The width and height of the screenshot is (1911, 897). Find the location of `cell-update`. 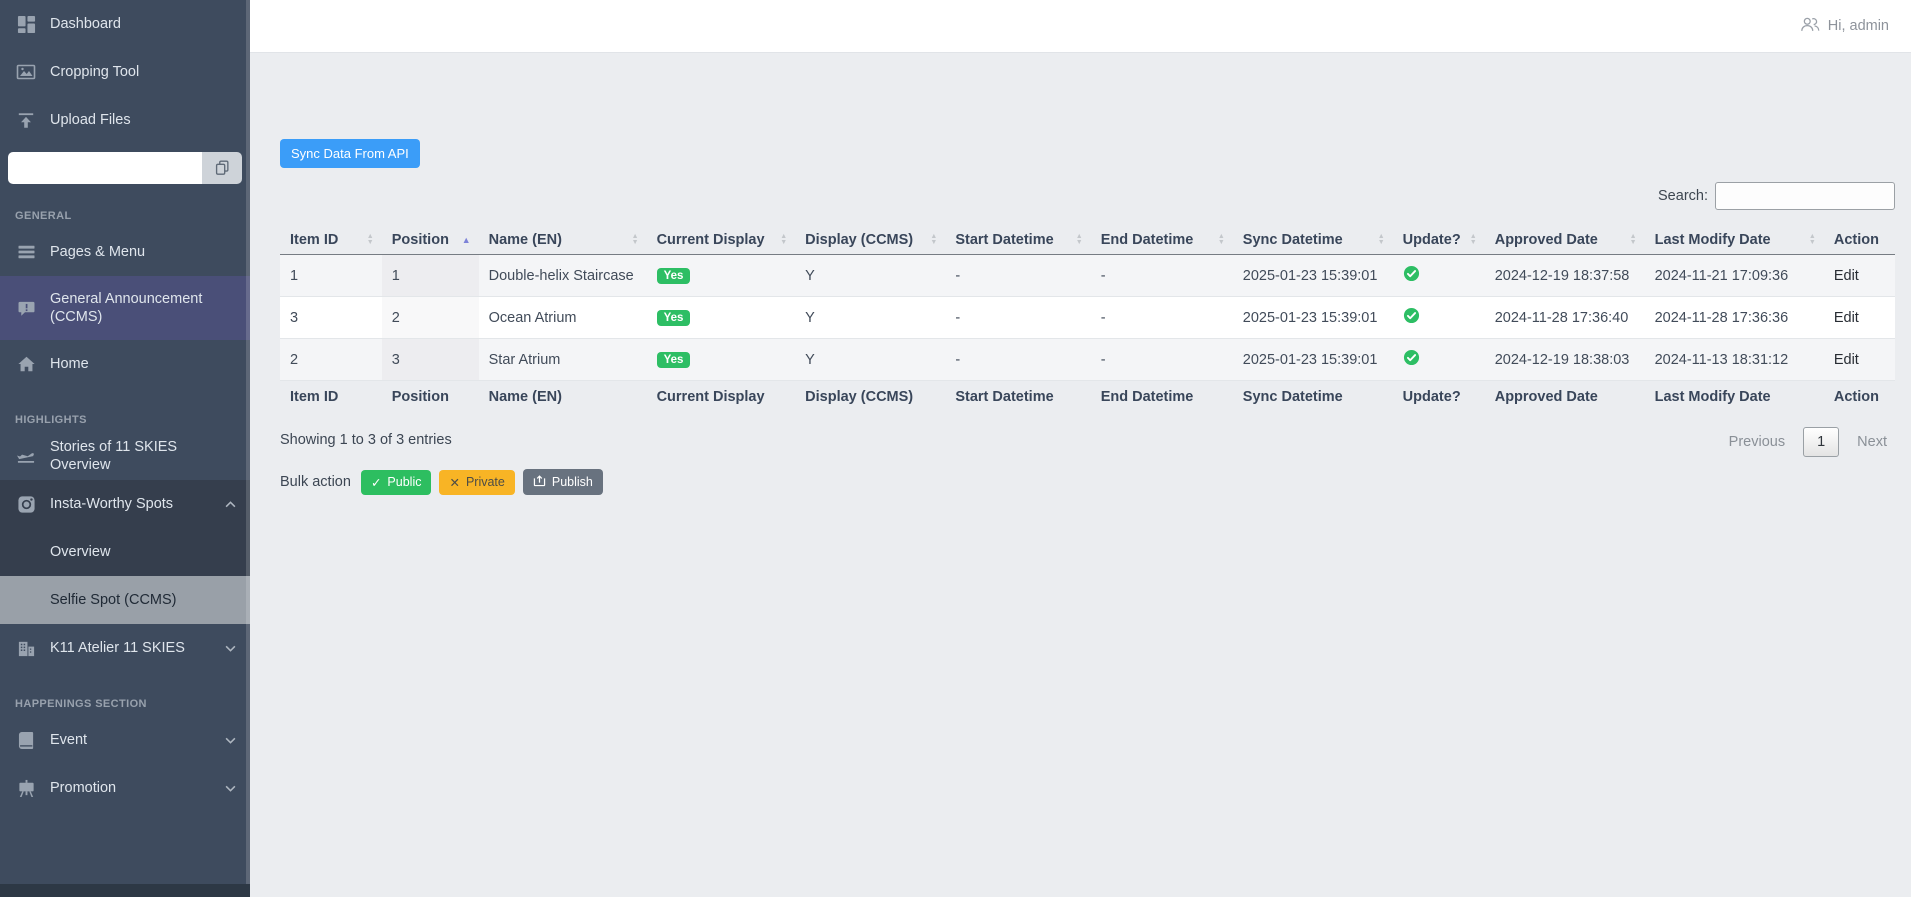

cell-update is located at coordinates (1438, 317).